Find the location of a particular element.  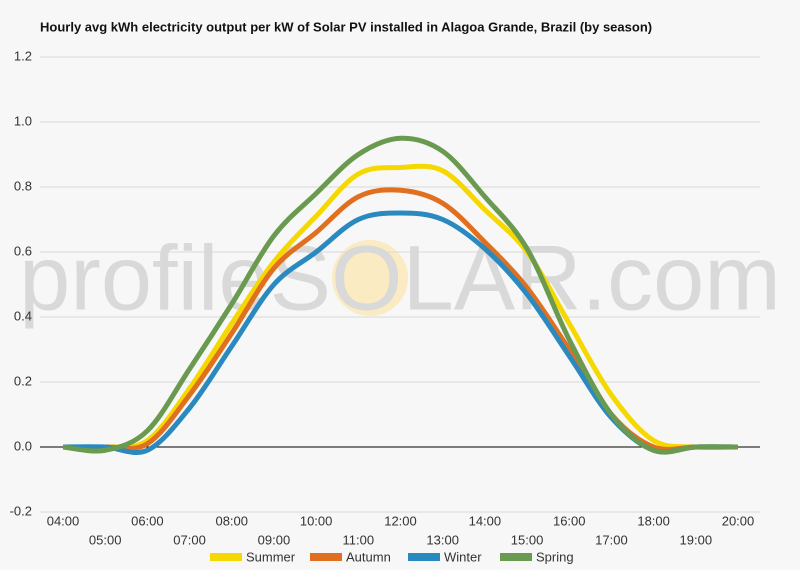

x-tick-label: 11:00 is located at coordinates (359, 539).